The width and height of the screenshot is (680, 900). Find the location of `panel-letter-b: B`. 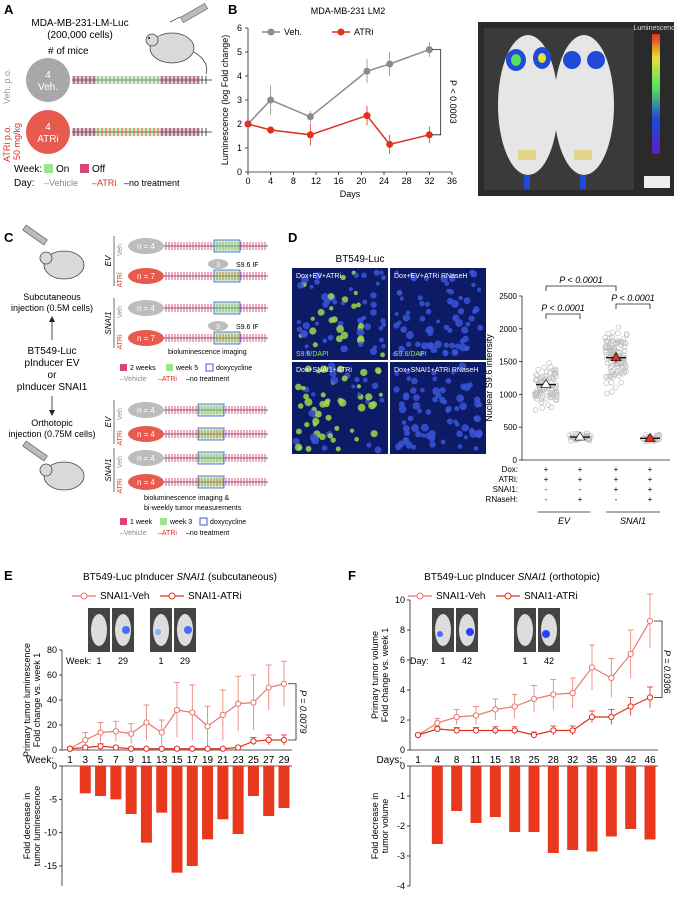

panel-letter-b: B is located at coordinates (232, 9).